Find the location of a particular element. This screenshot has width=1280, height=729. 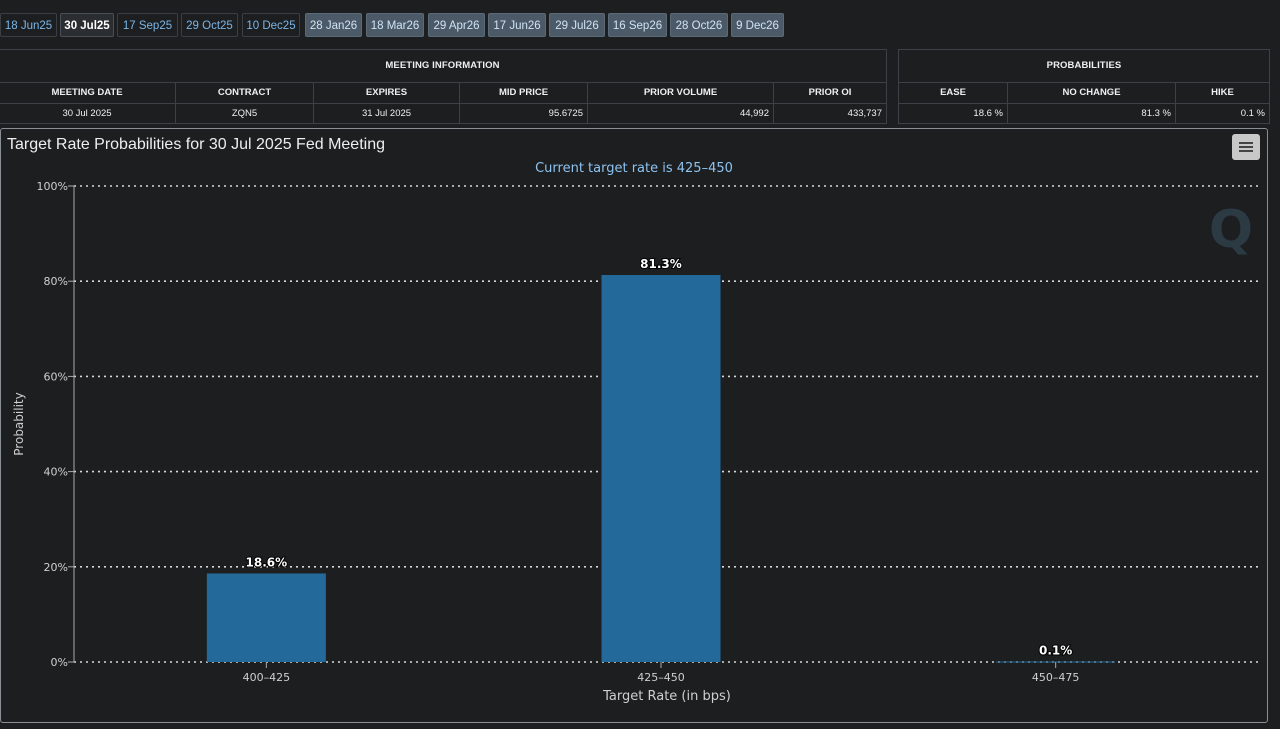

meeting-value-cell: 31 Jul 2025 is located at coordinates (387, 114).